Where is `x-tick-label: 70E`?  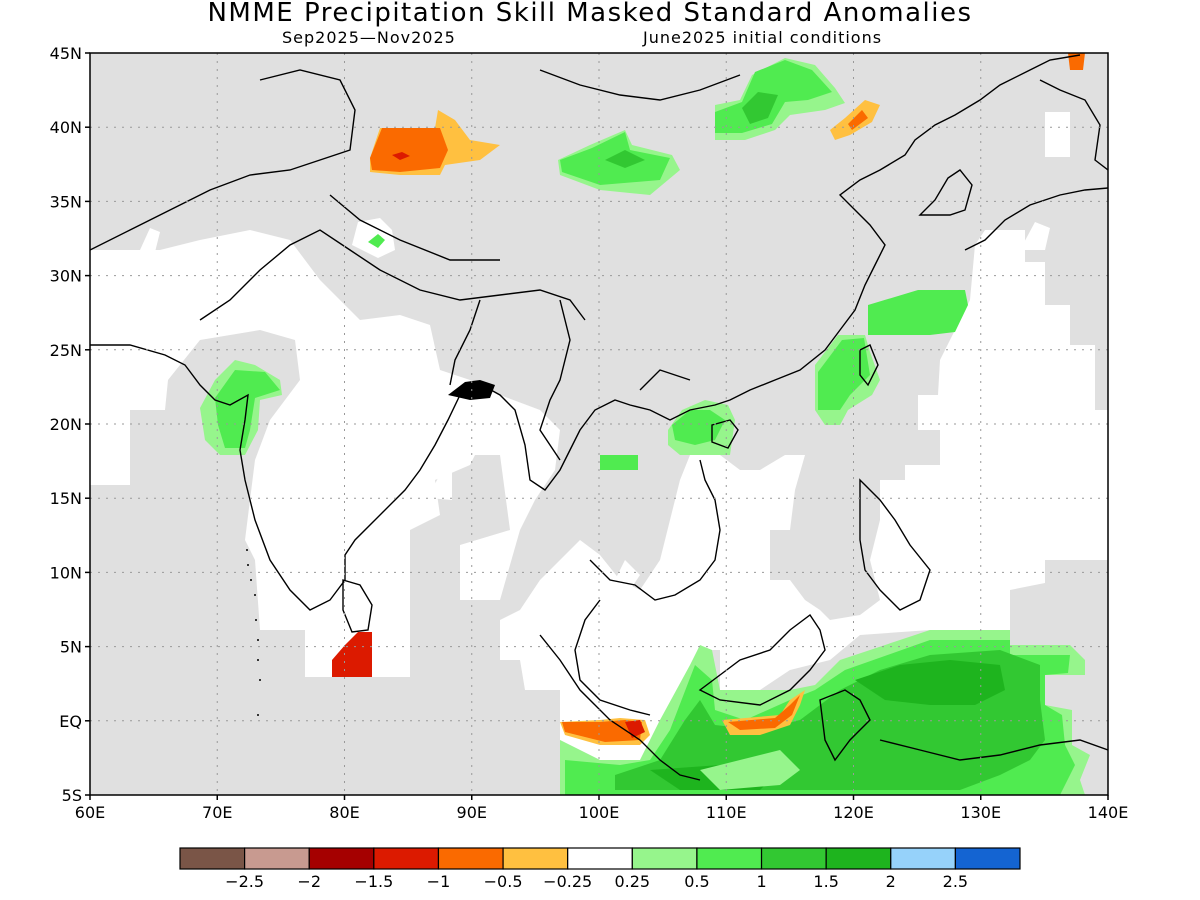 x-tick-label: 70E is located at coordinates (217, 812).